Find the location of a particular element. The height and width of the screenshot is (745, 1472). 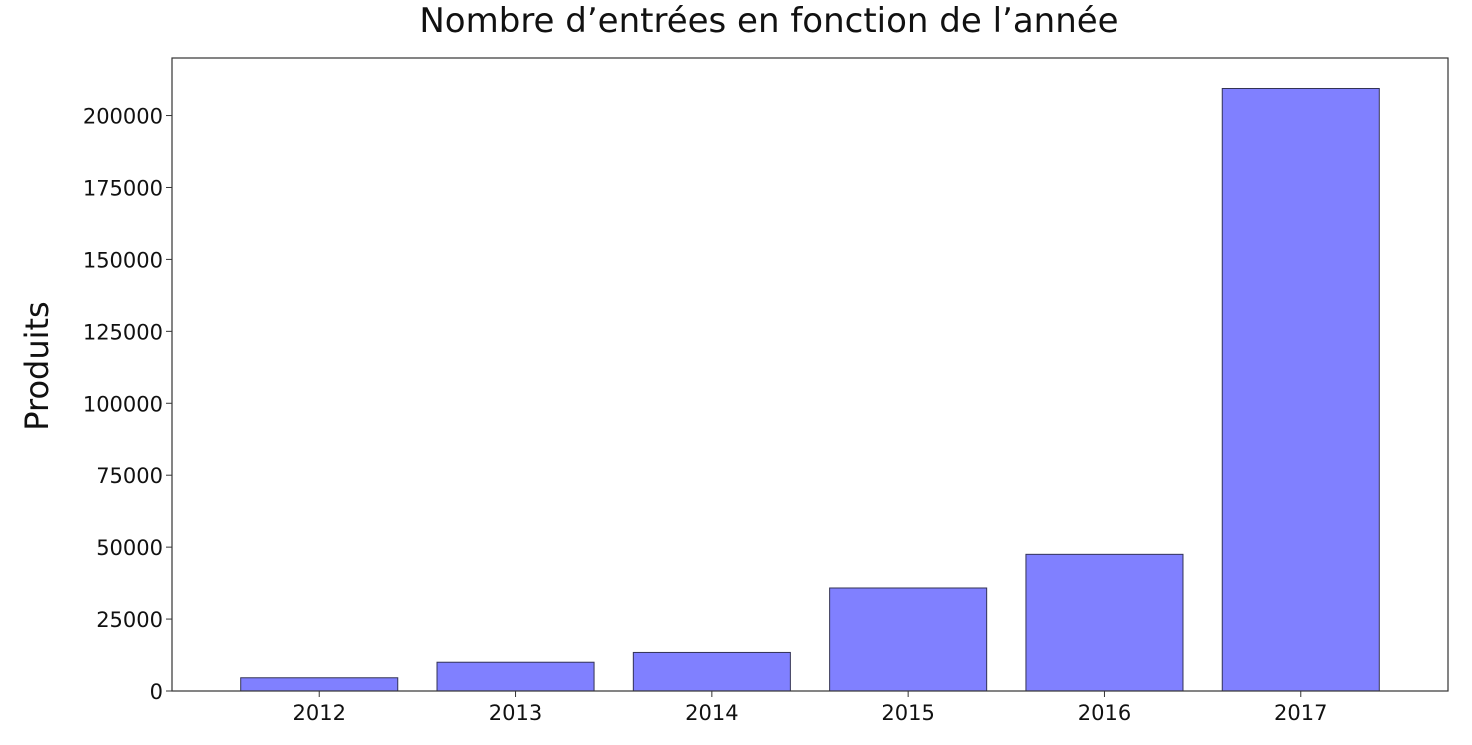

x-axis-ticks: 2012 2013 2014 2015 2016 2017 is located at coordinates (810, 708).